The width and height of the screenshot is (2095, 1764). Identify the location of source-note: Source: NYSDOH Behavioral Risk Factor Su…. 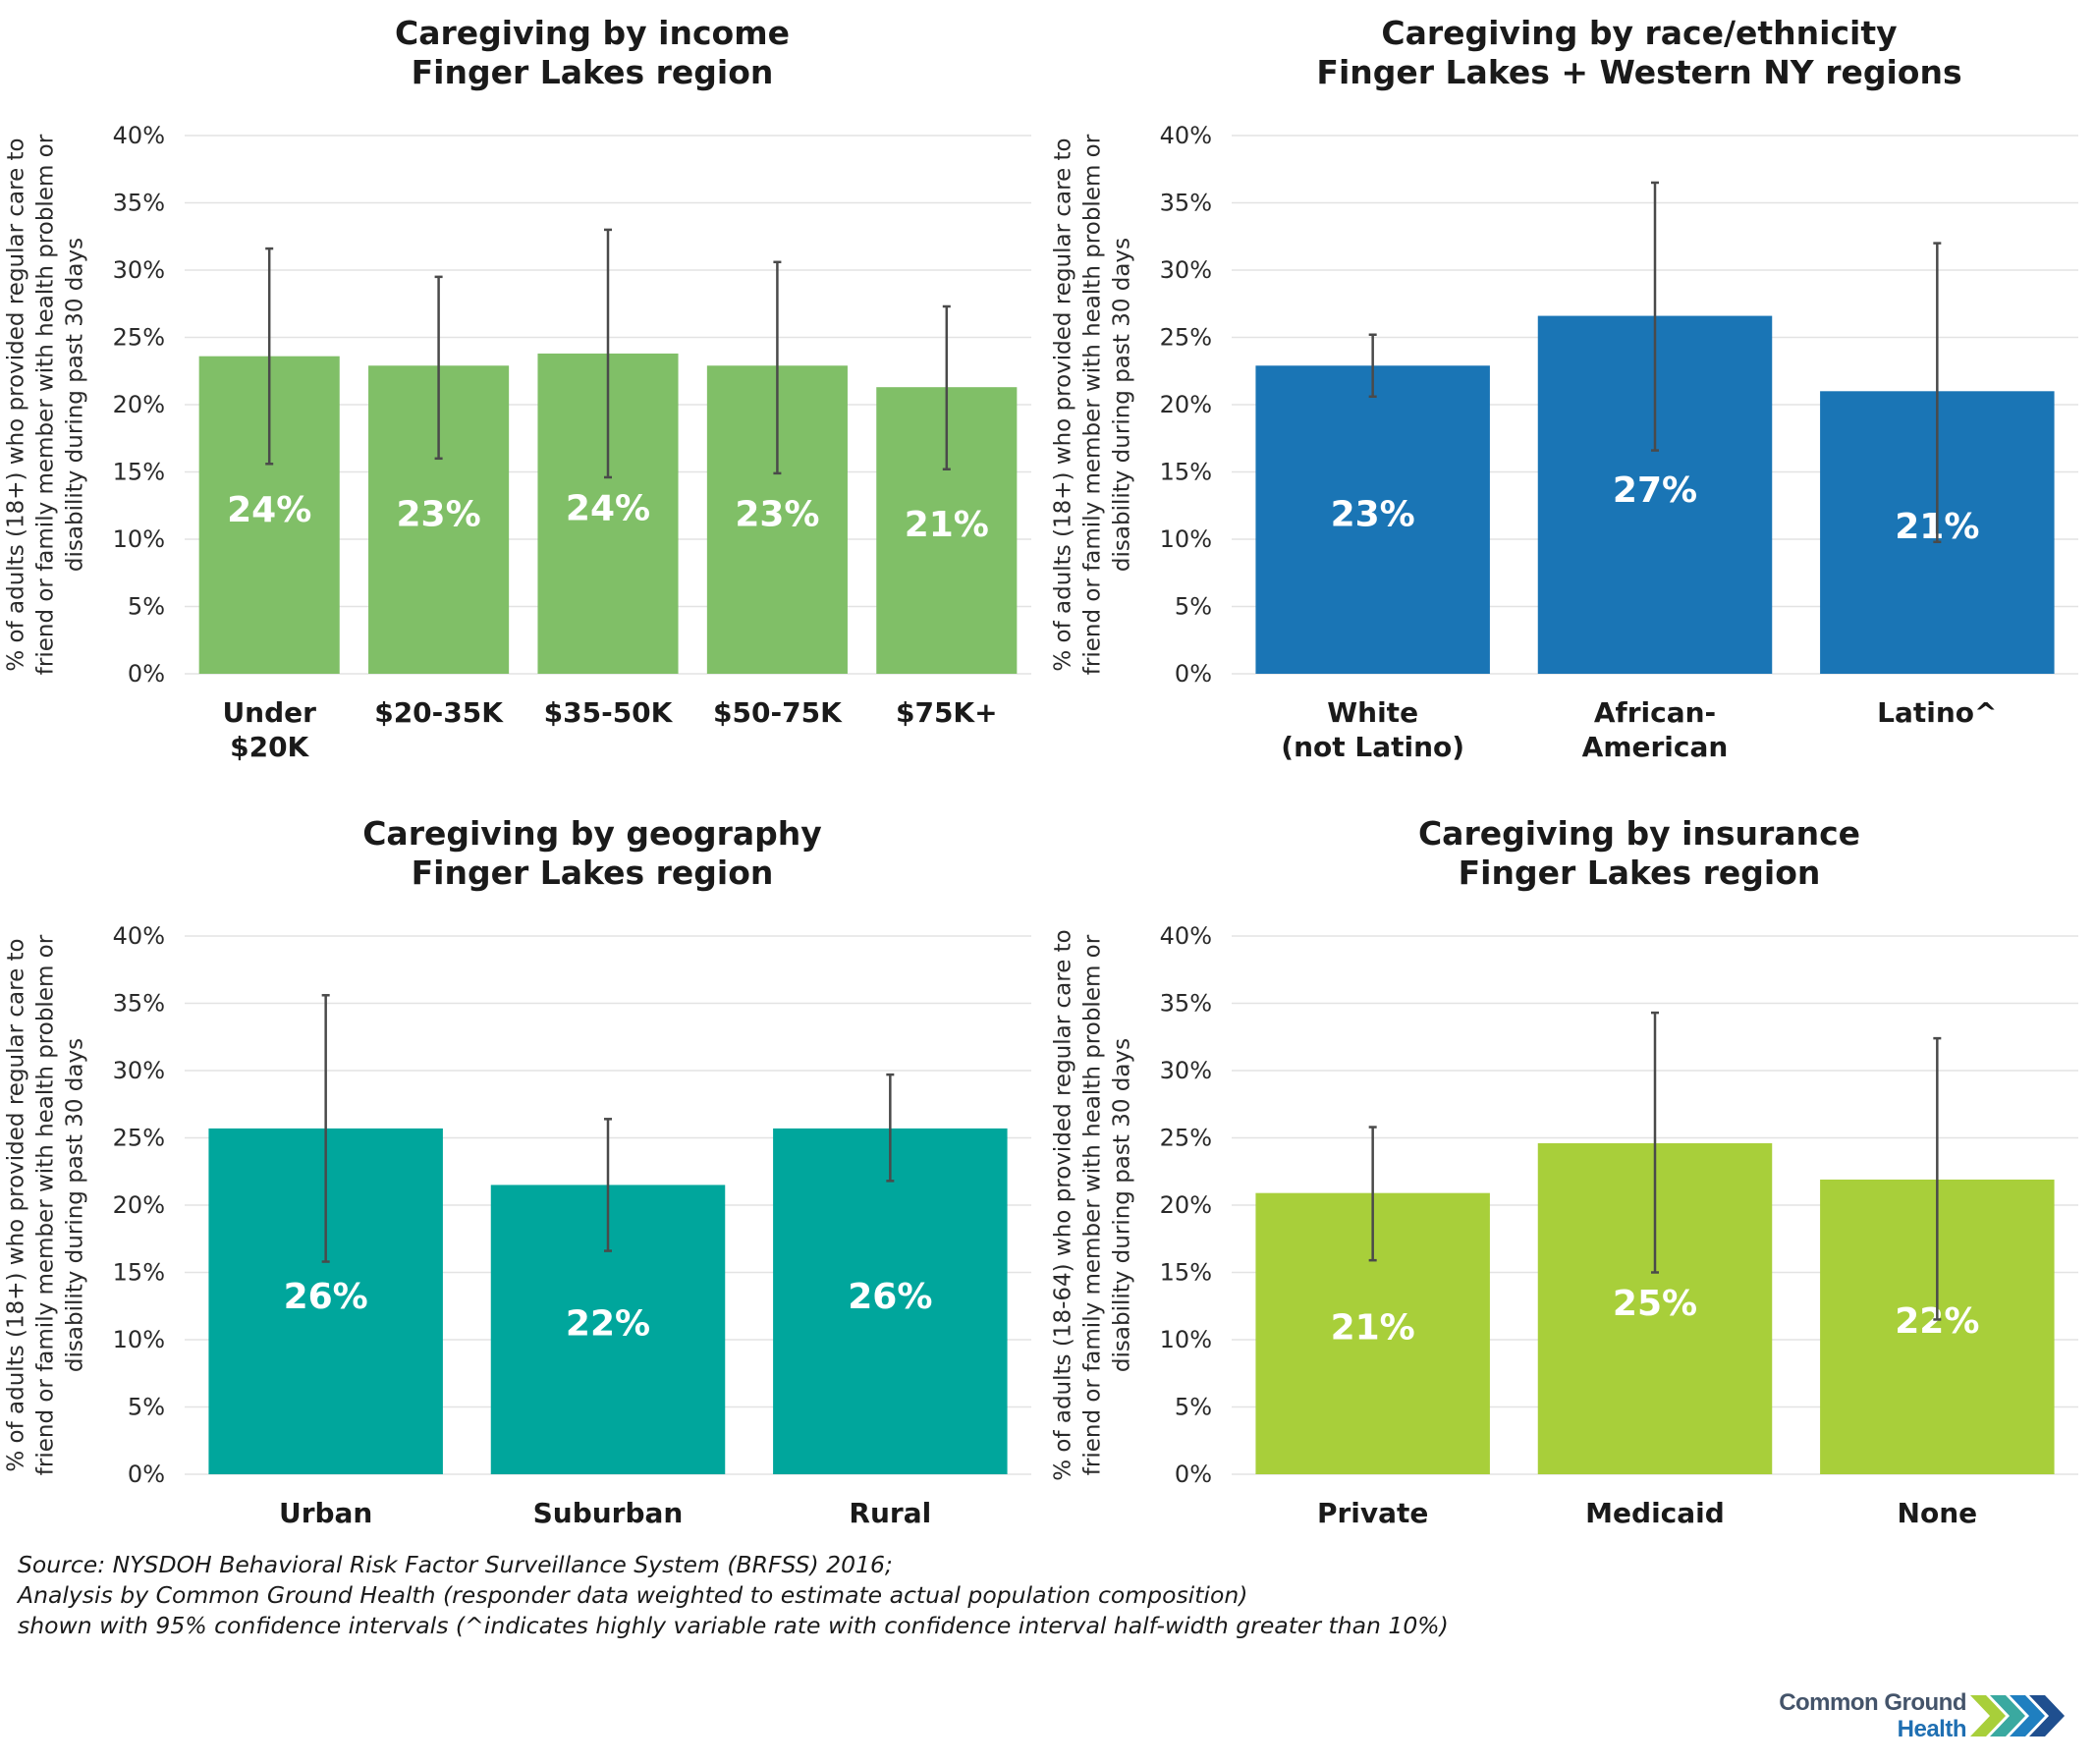
(733, 1596).